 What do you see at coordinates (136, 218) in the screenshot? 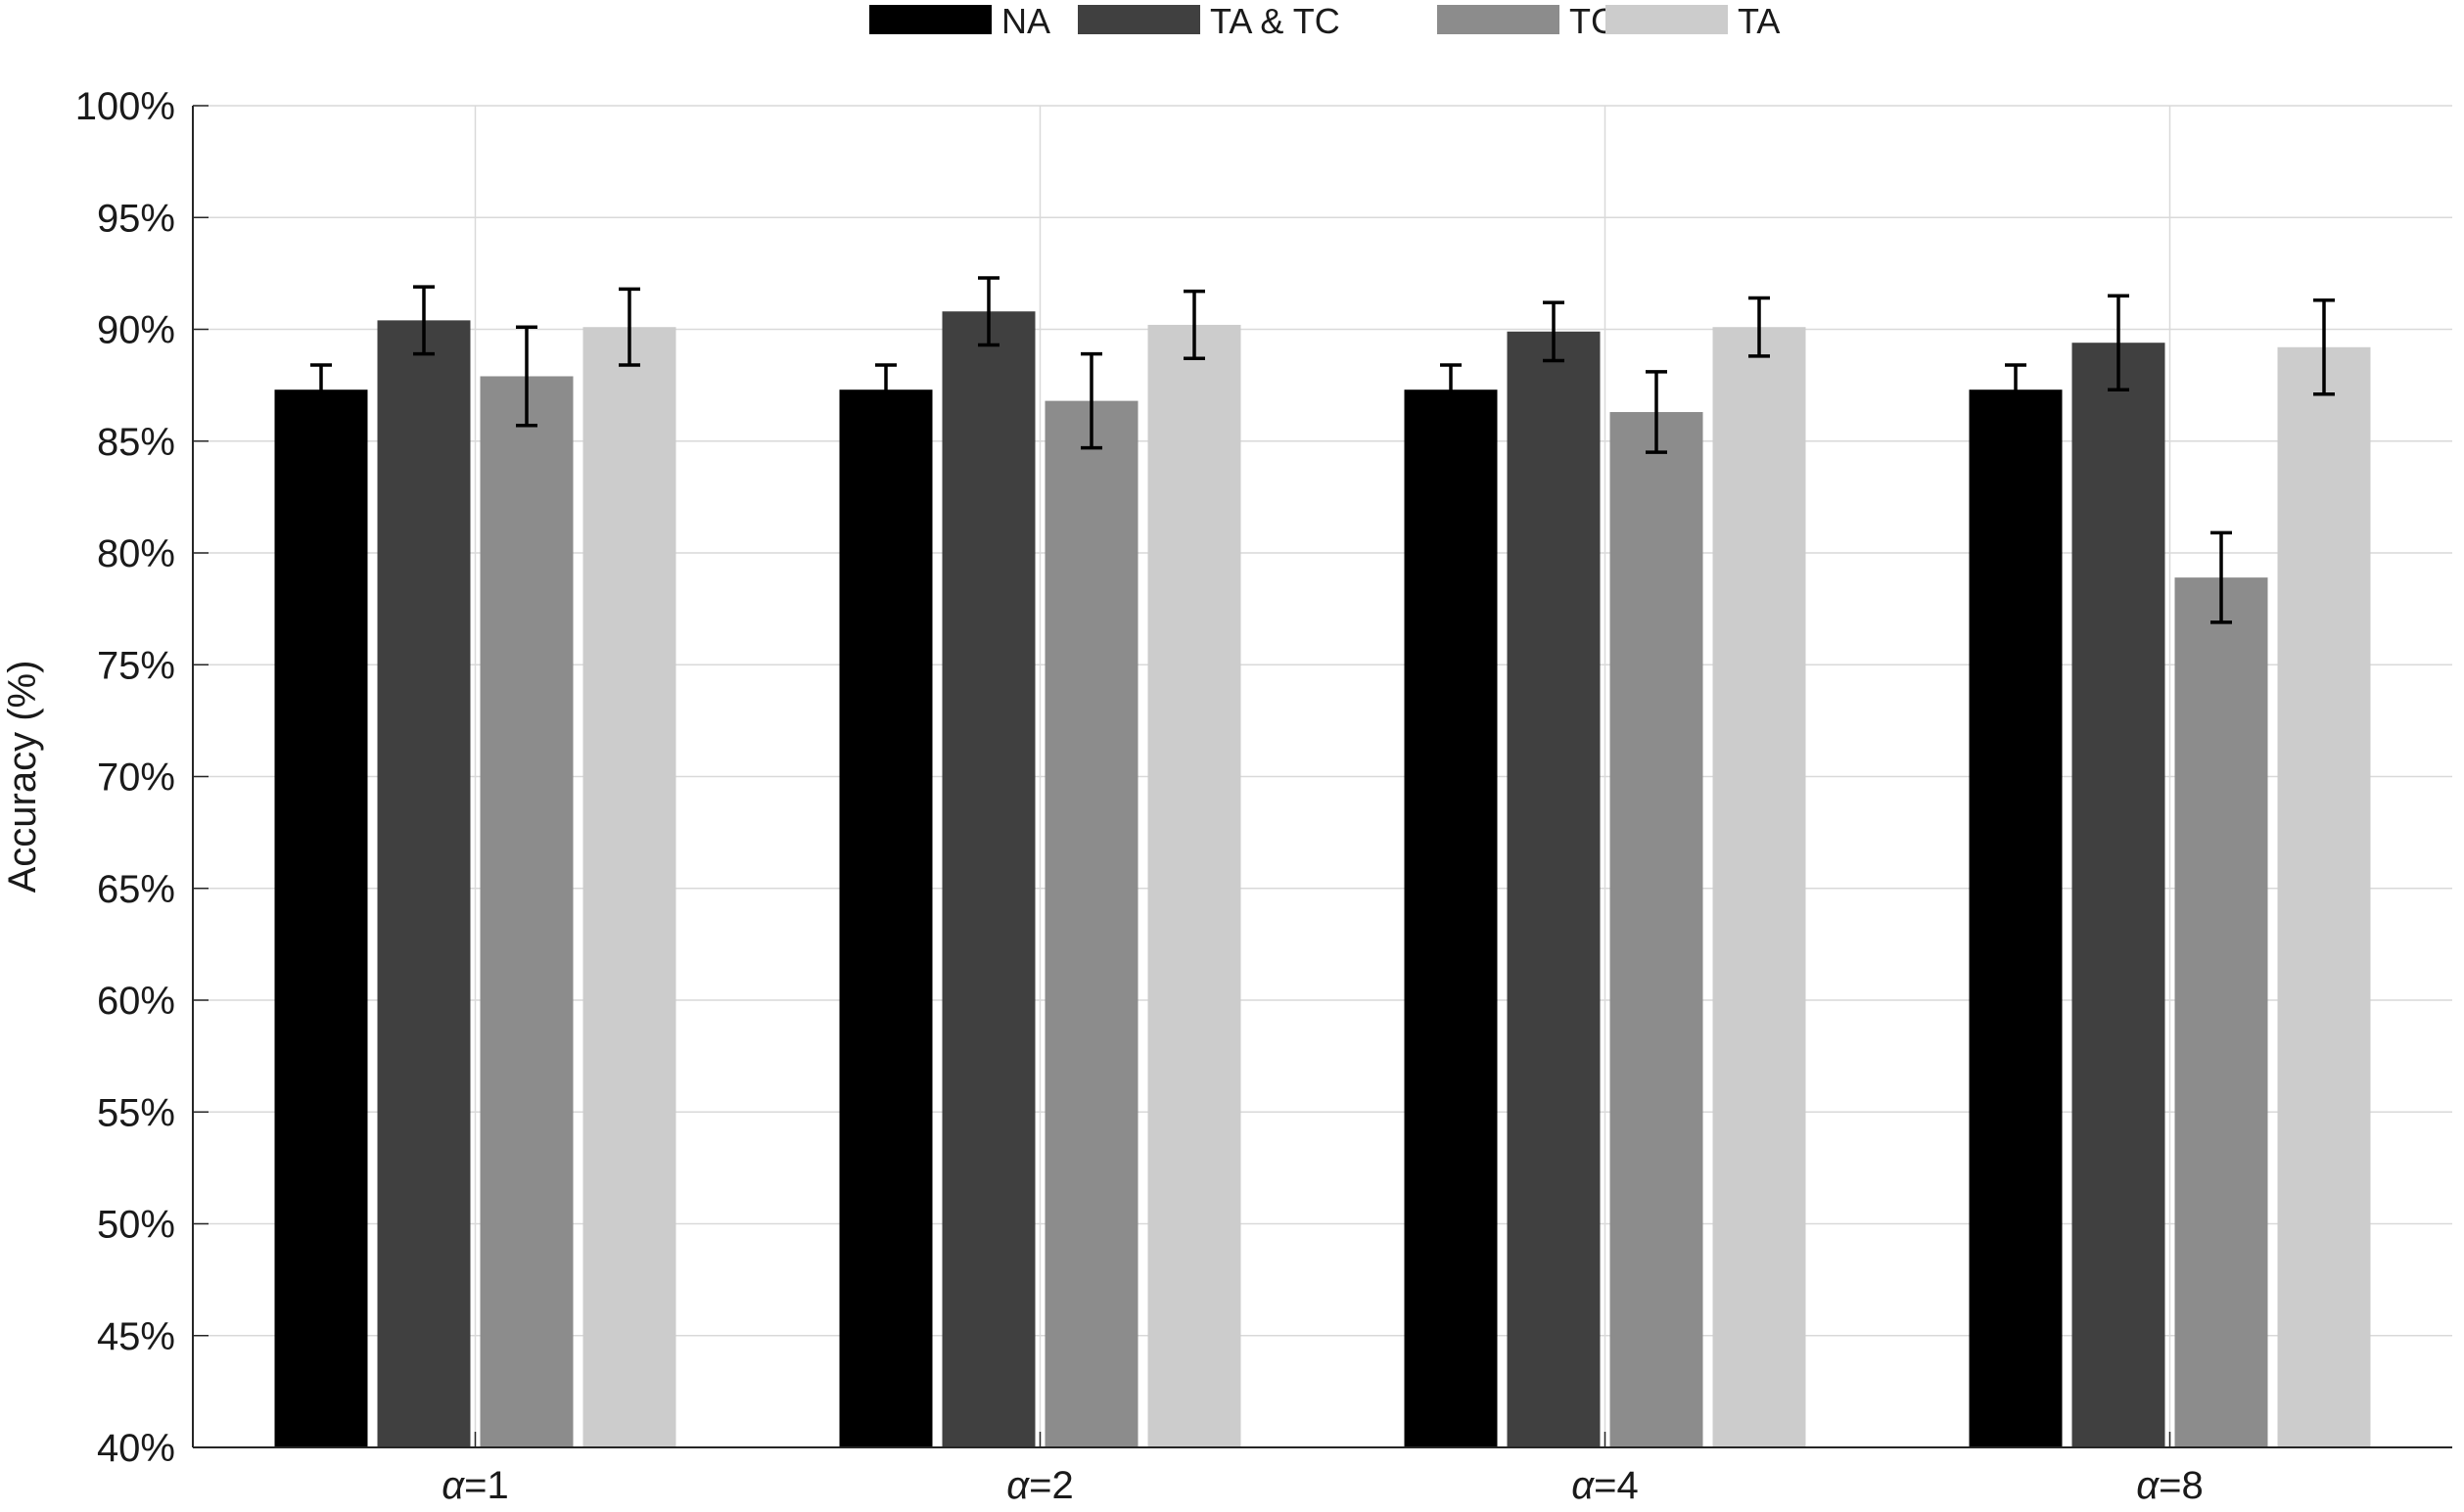
I see `y-tick-label: 95%` at bounding box center [136, 218].